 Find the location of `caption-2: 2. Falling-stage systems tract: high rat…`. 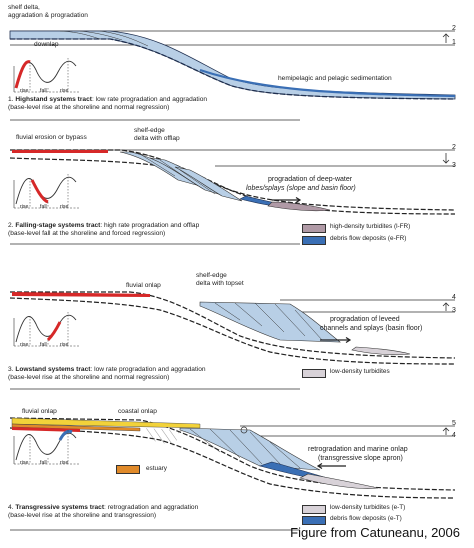

caption-2: 2. Falling-stage systems tract: high rat… is located at coordinates (103, 230).